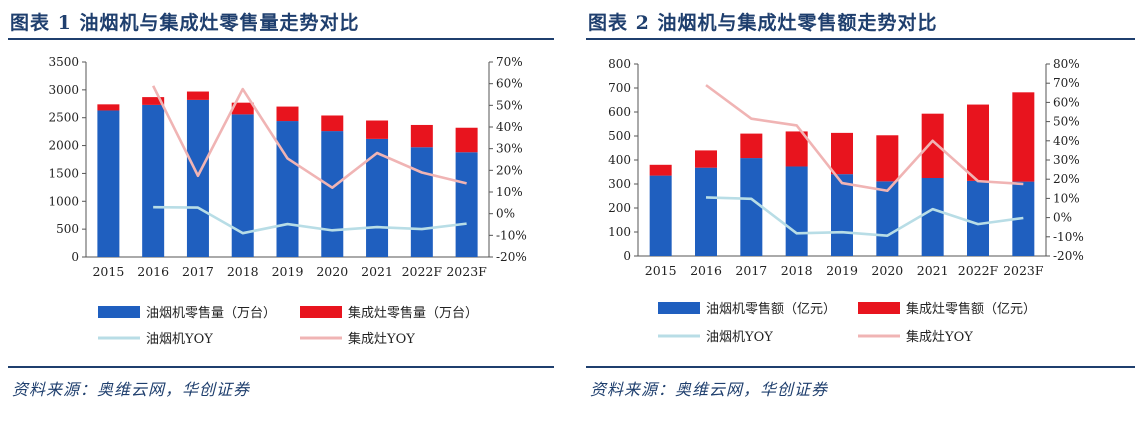 The height and width of the screenshot is (428, 1137). Describe the element at coordinates (971, 309) in the screenshot. I see `legend-label: 集成灶零售额（亿元）` at that location.